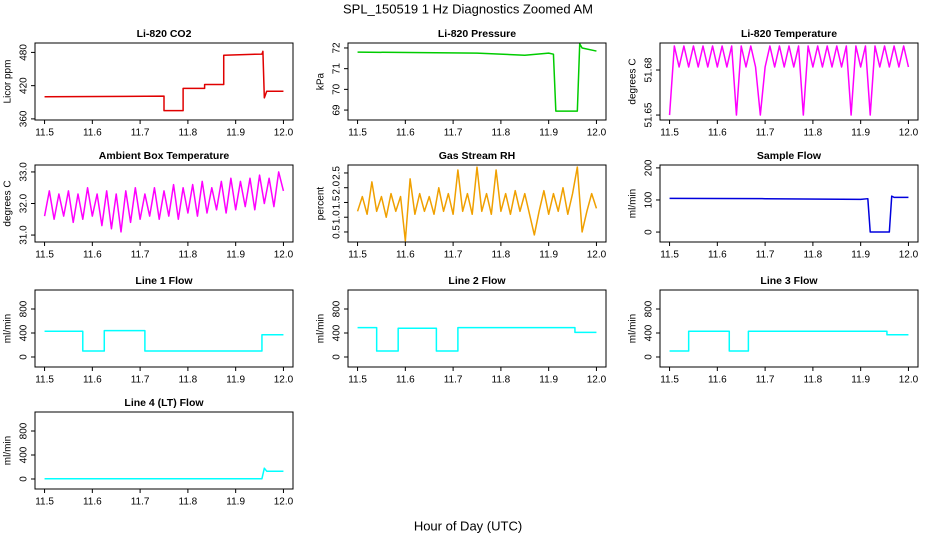 This screenshot has width=936, height=540. Describe the element at coordinates (24, 118) in the screenshot. I see `y-tick-label: 360` at that location.